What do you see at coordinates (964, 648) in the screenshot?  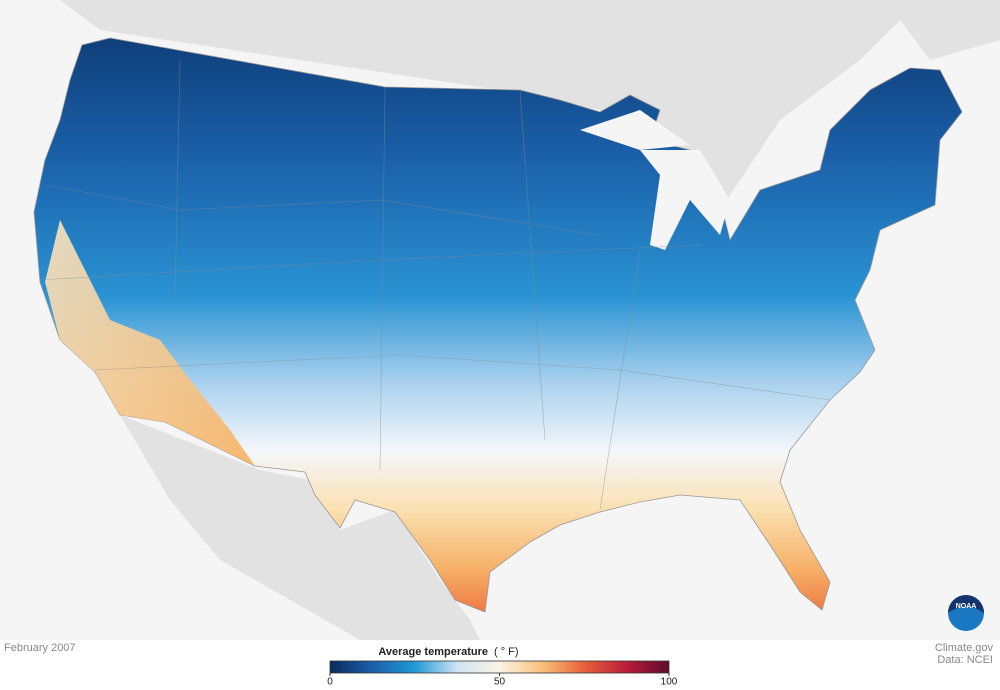 I see `credit-site: Climate.gov` at bounding box center [964, 648].